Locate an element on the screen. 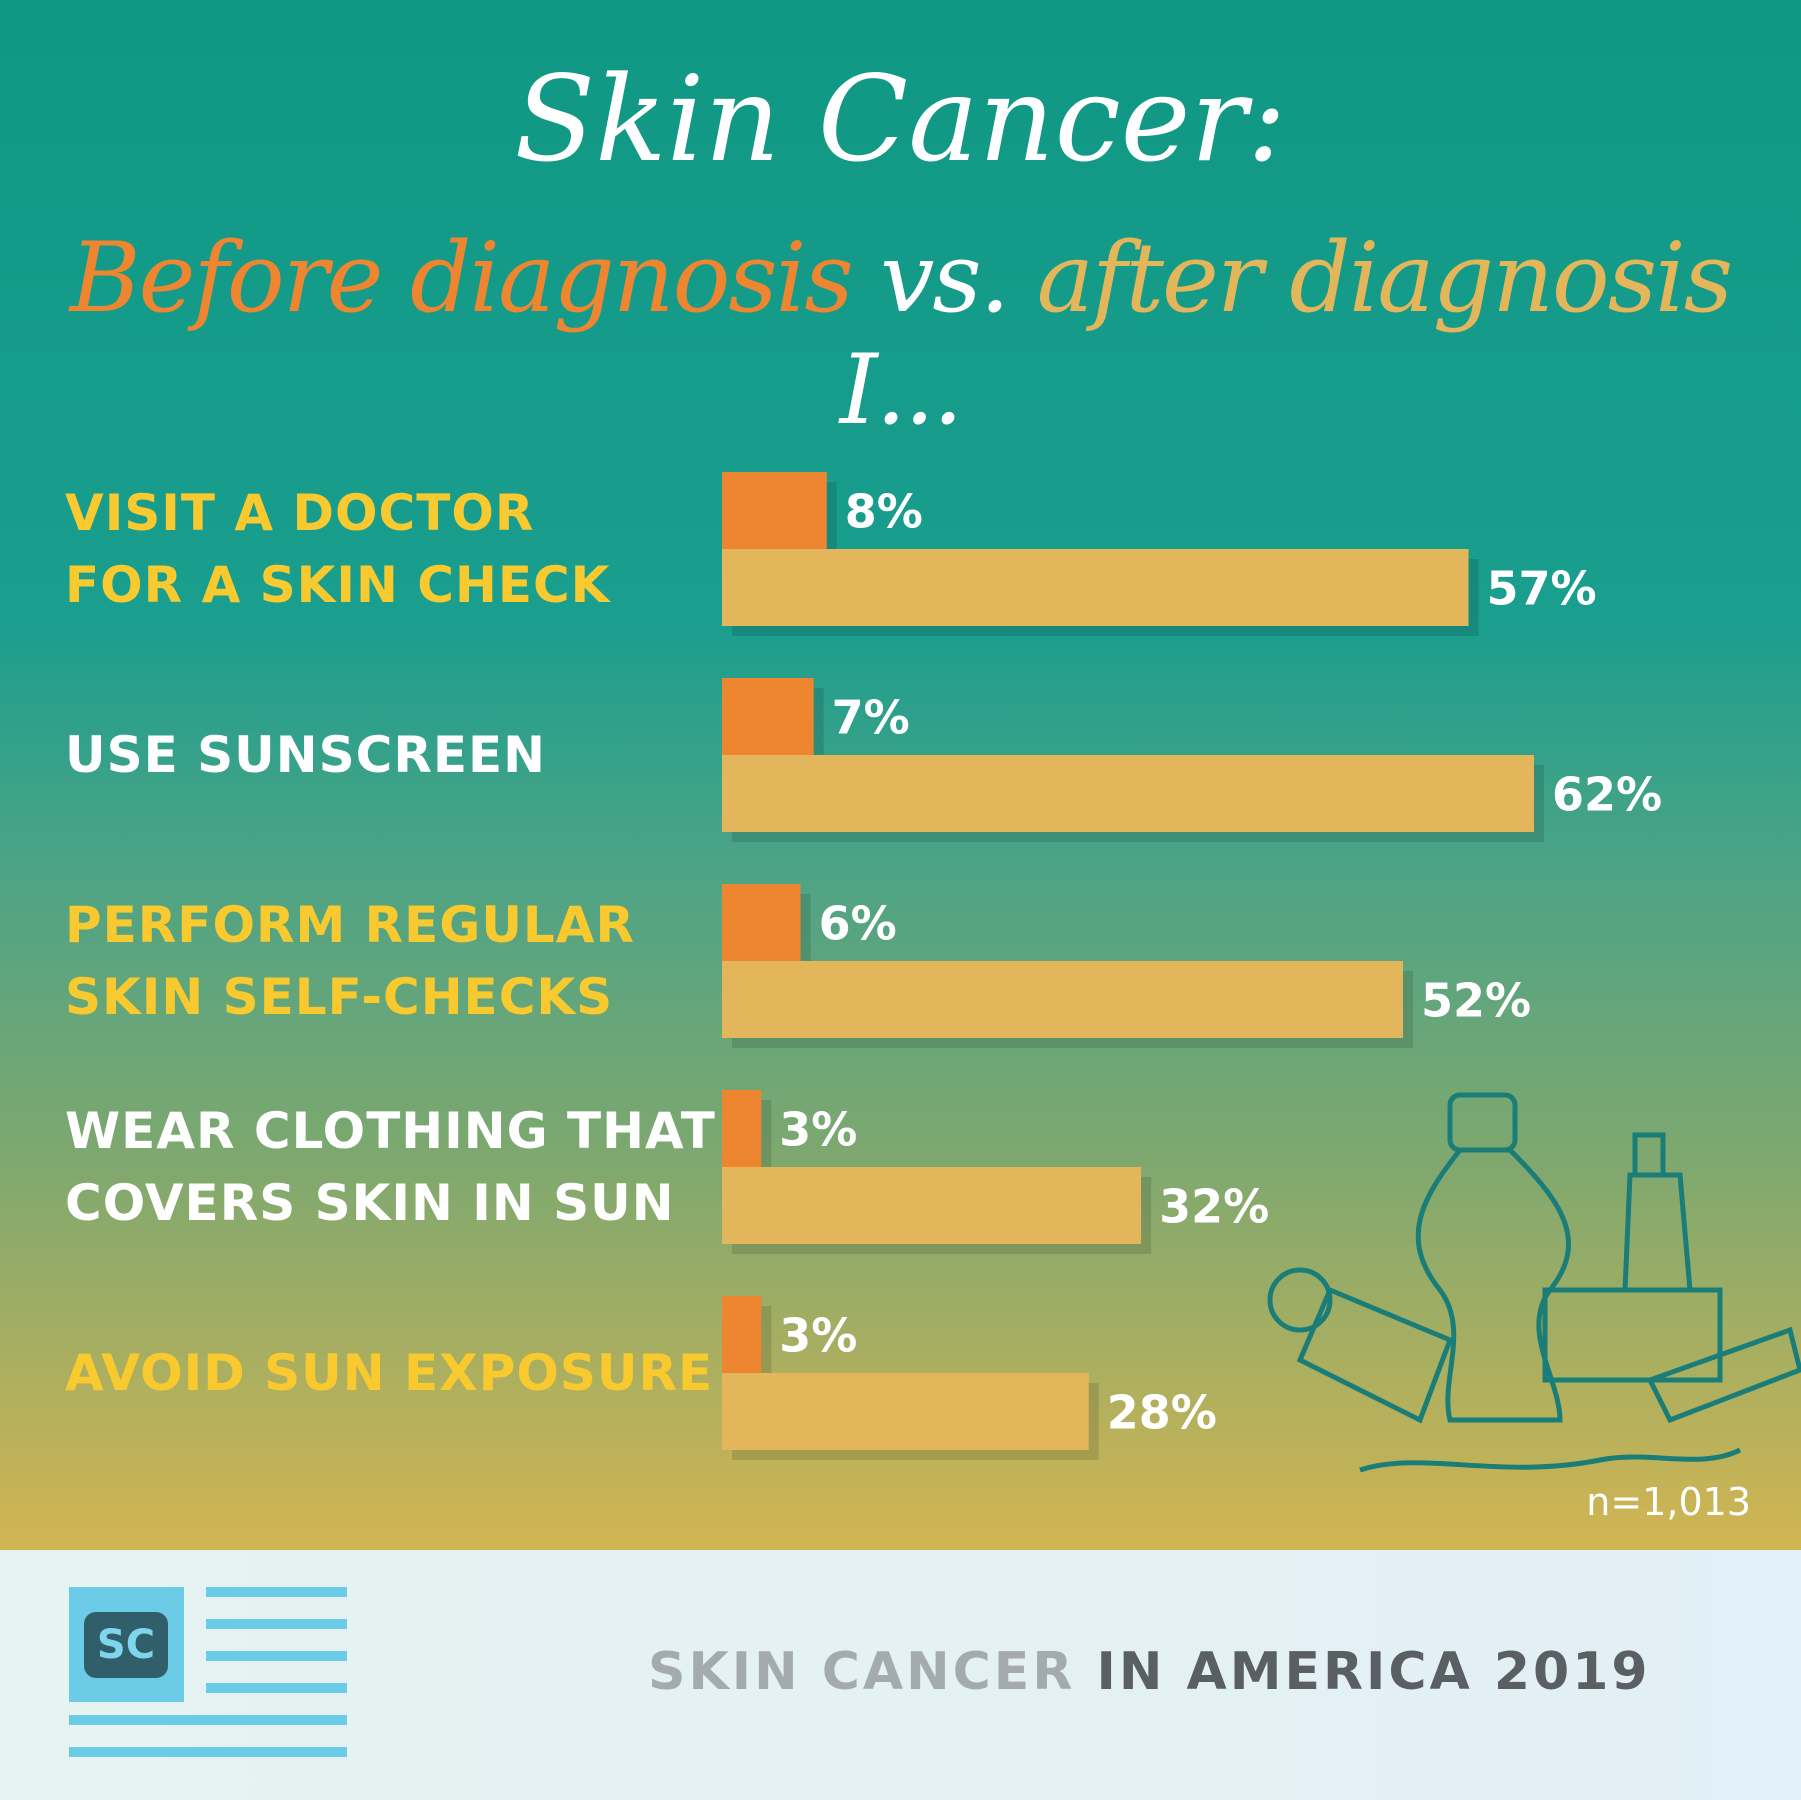 Image resolution: width=1801 pixels, height=1800 pixels. logo-lines is located at coordinates (208, 1672).